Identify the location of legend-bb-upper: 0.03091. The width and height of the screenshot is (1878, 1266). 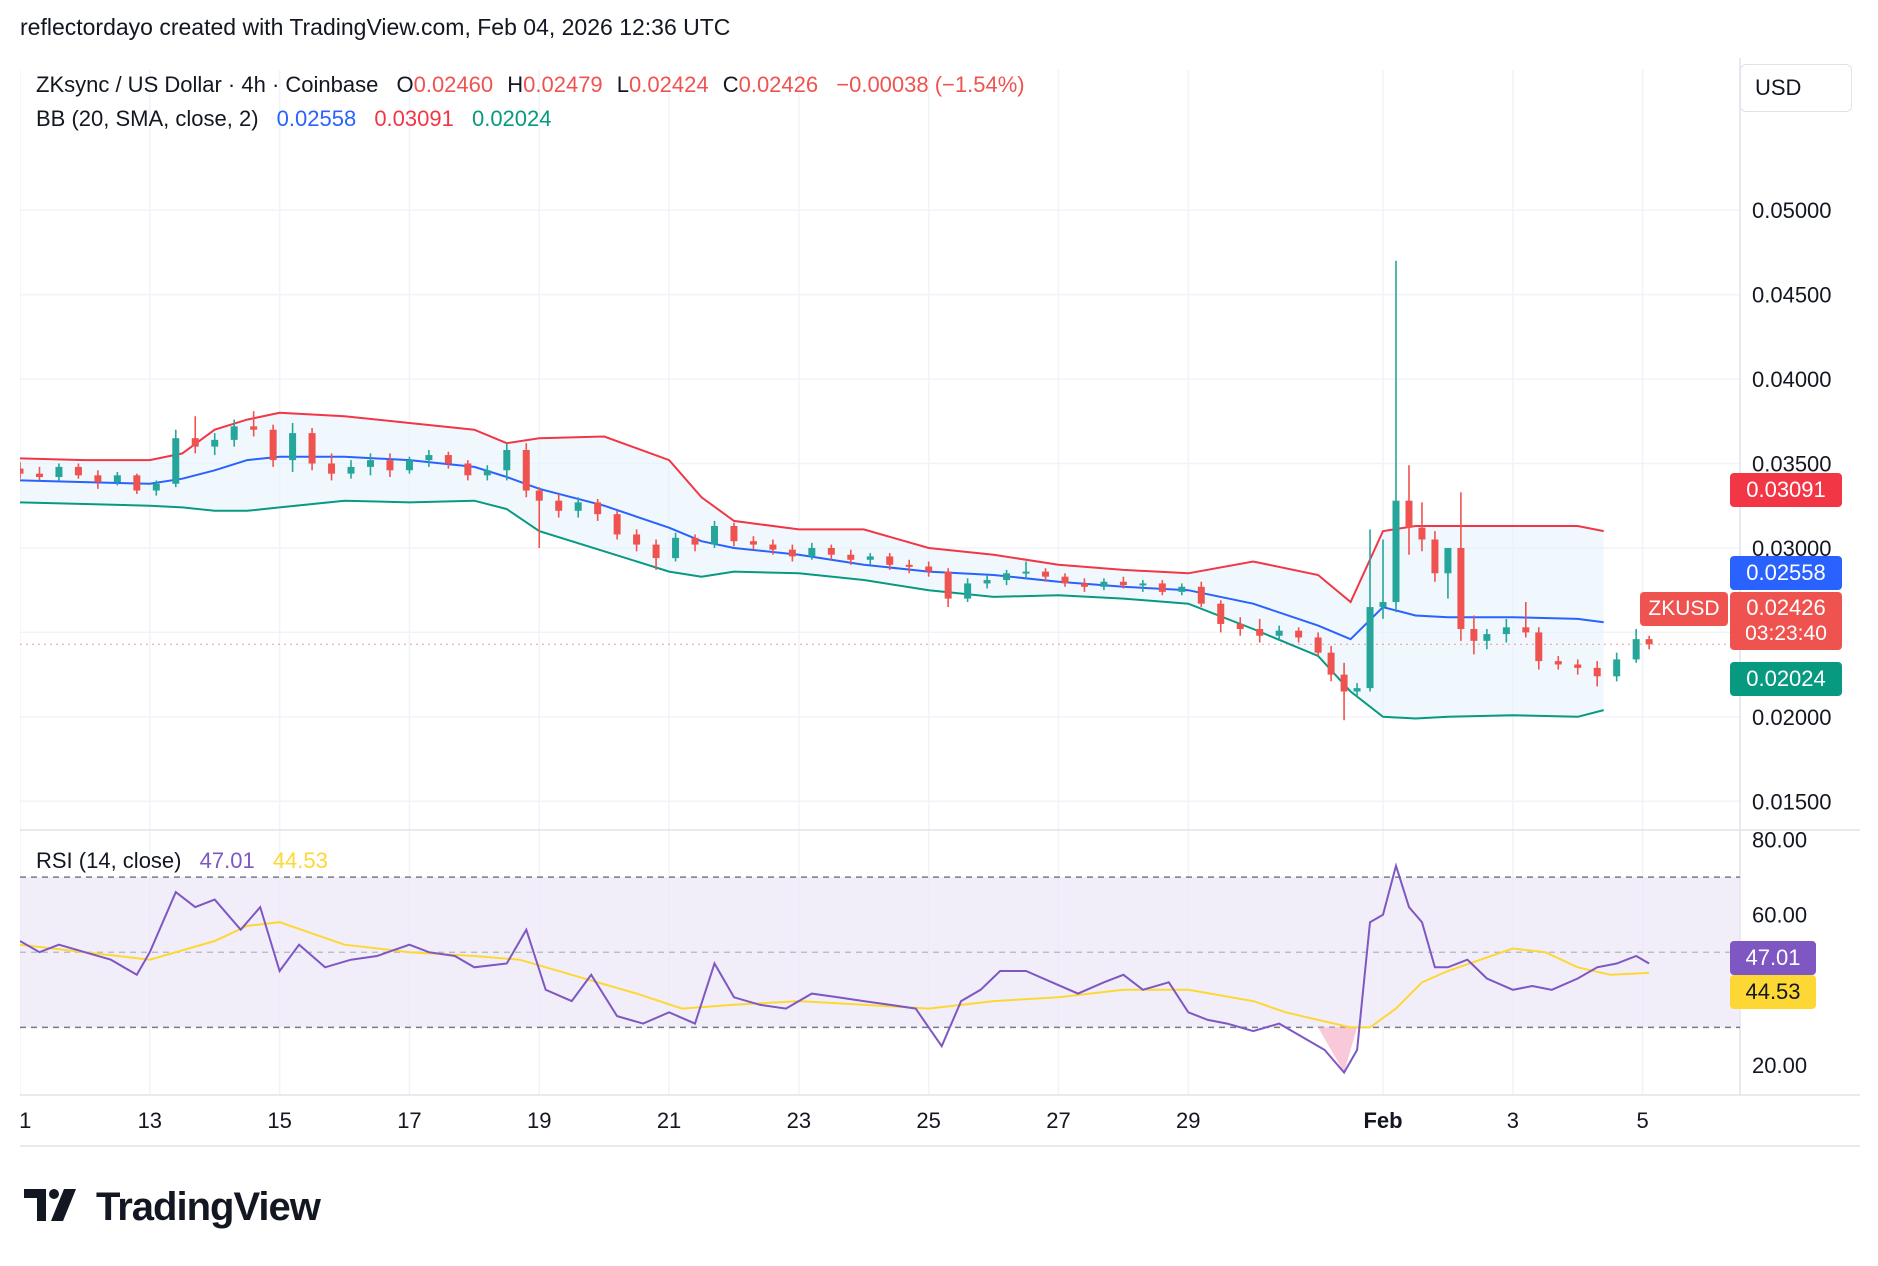
(414, 118).